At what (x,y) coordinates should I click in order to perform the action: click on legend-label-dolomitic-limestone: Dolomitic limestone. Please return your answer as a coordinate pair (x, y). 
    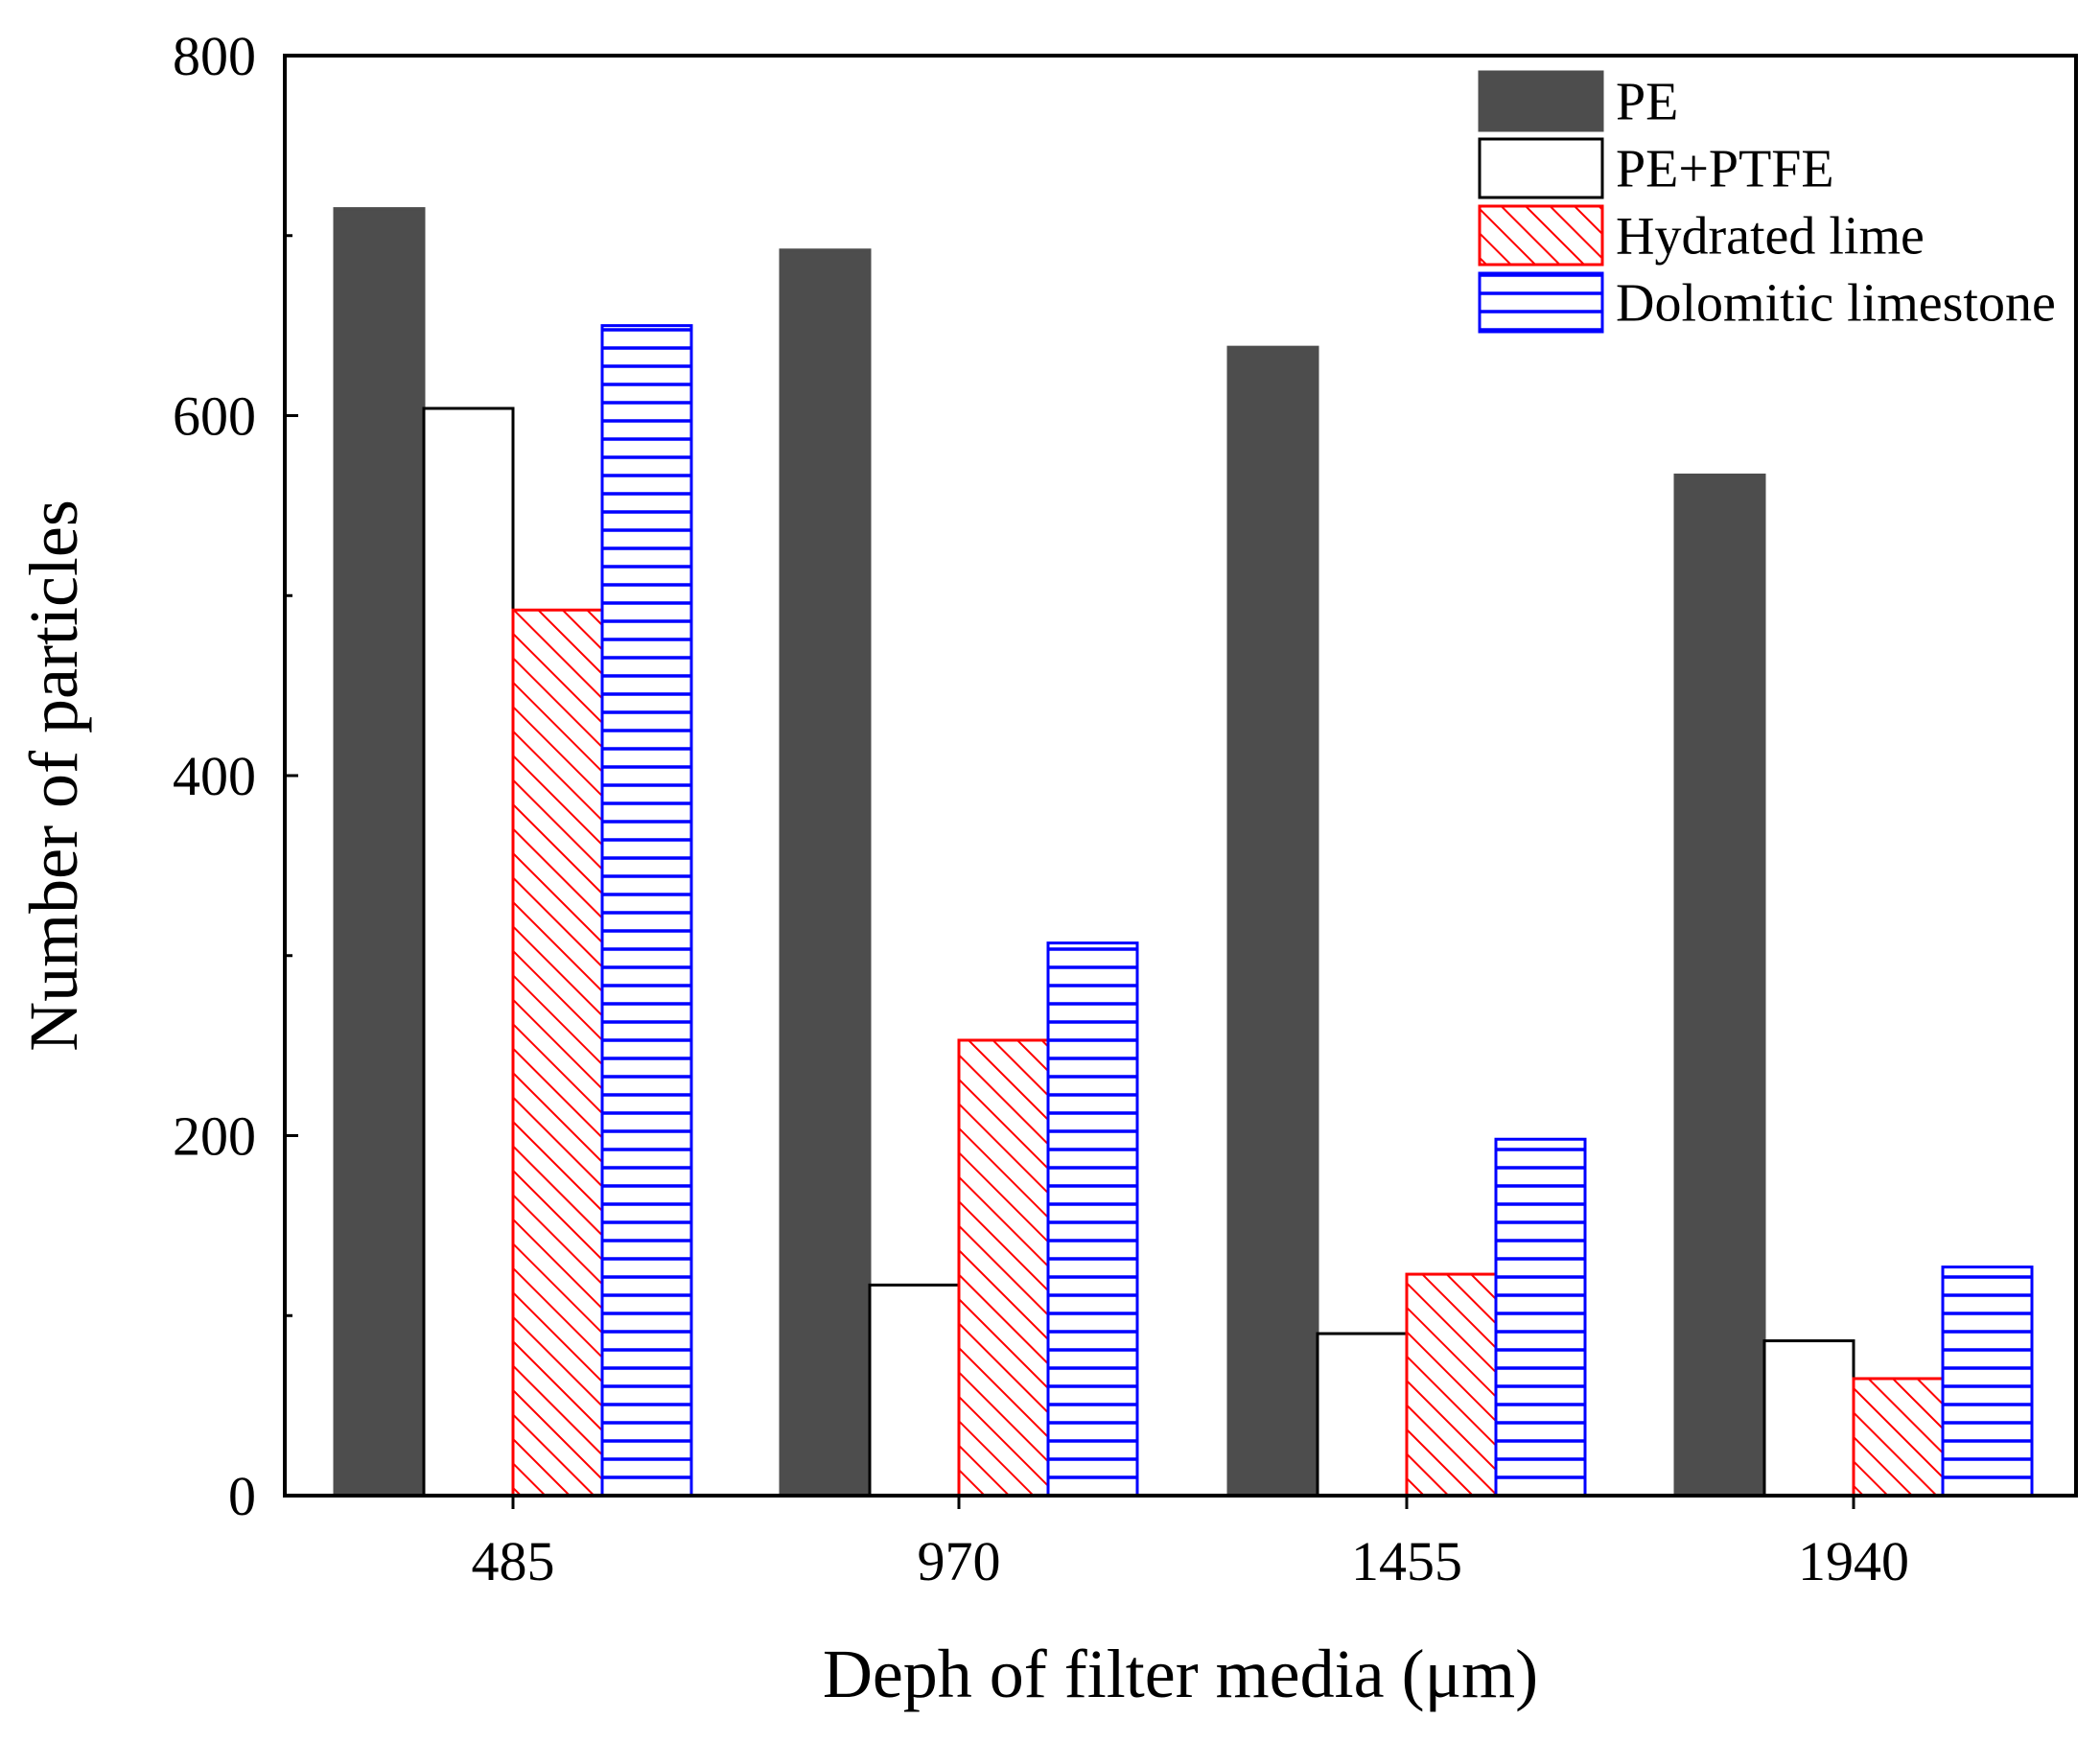
    Looking at the image, I should click on (1836, 304).